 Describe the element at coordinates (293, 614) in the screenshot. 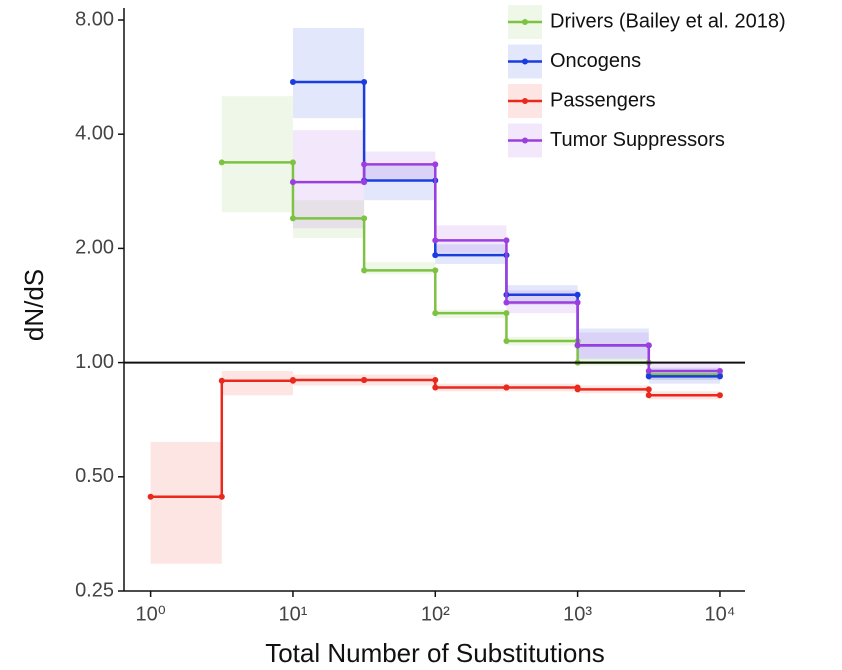

I see `x-tick-label: 10¹` at that location.